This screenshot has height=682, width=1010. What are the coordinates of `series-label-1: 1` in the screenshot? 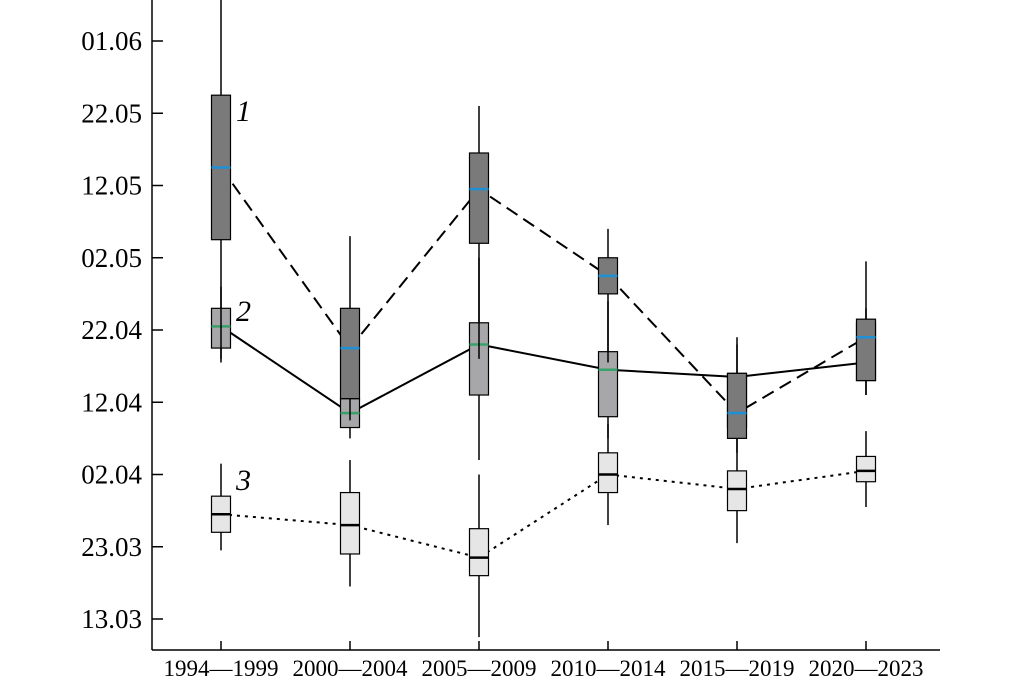 It's located at (243, 111).